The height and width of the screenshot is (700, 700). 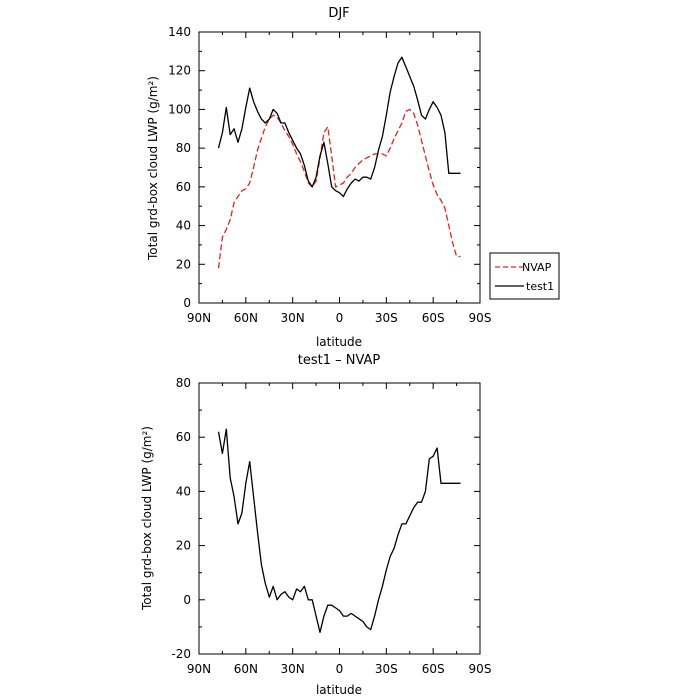 What do you see at coordinates (540, 286) in the screenshot?
I see `legend-label-test1: test1` at bounding box center [540, 286].